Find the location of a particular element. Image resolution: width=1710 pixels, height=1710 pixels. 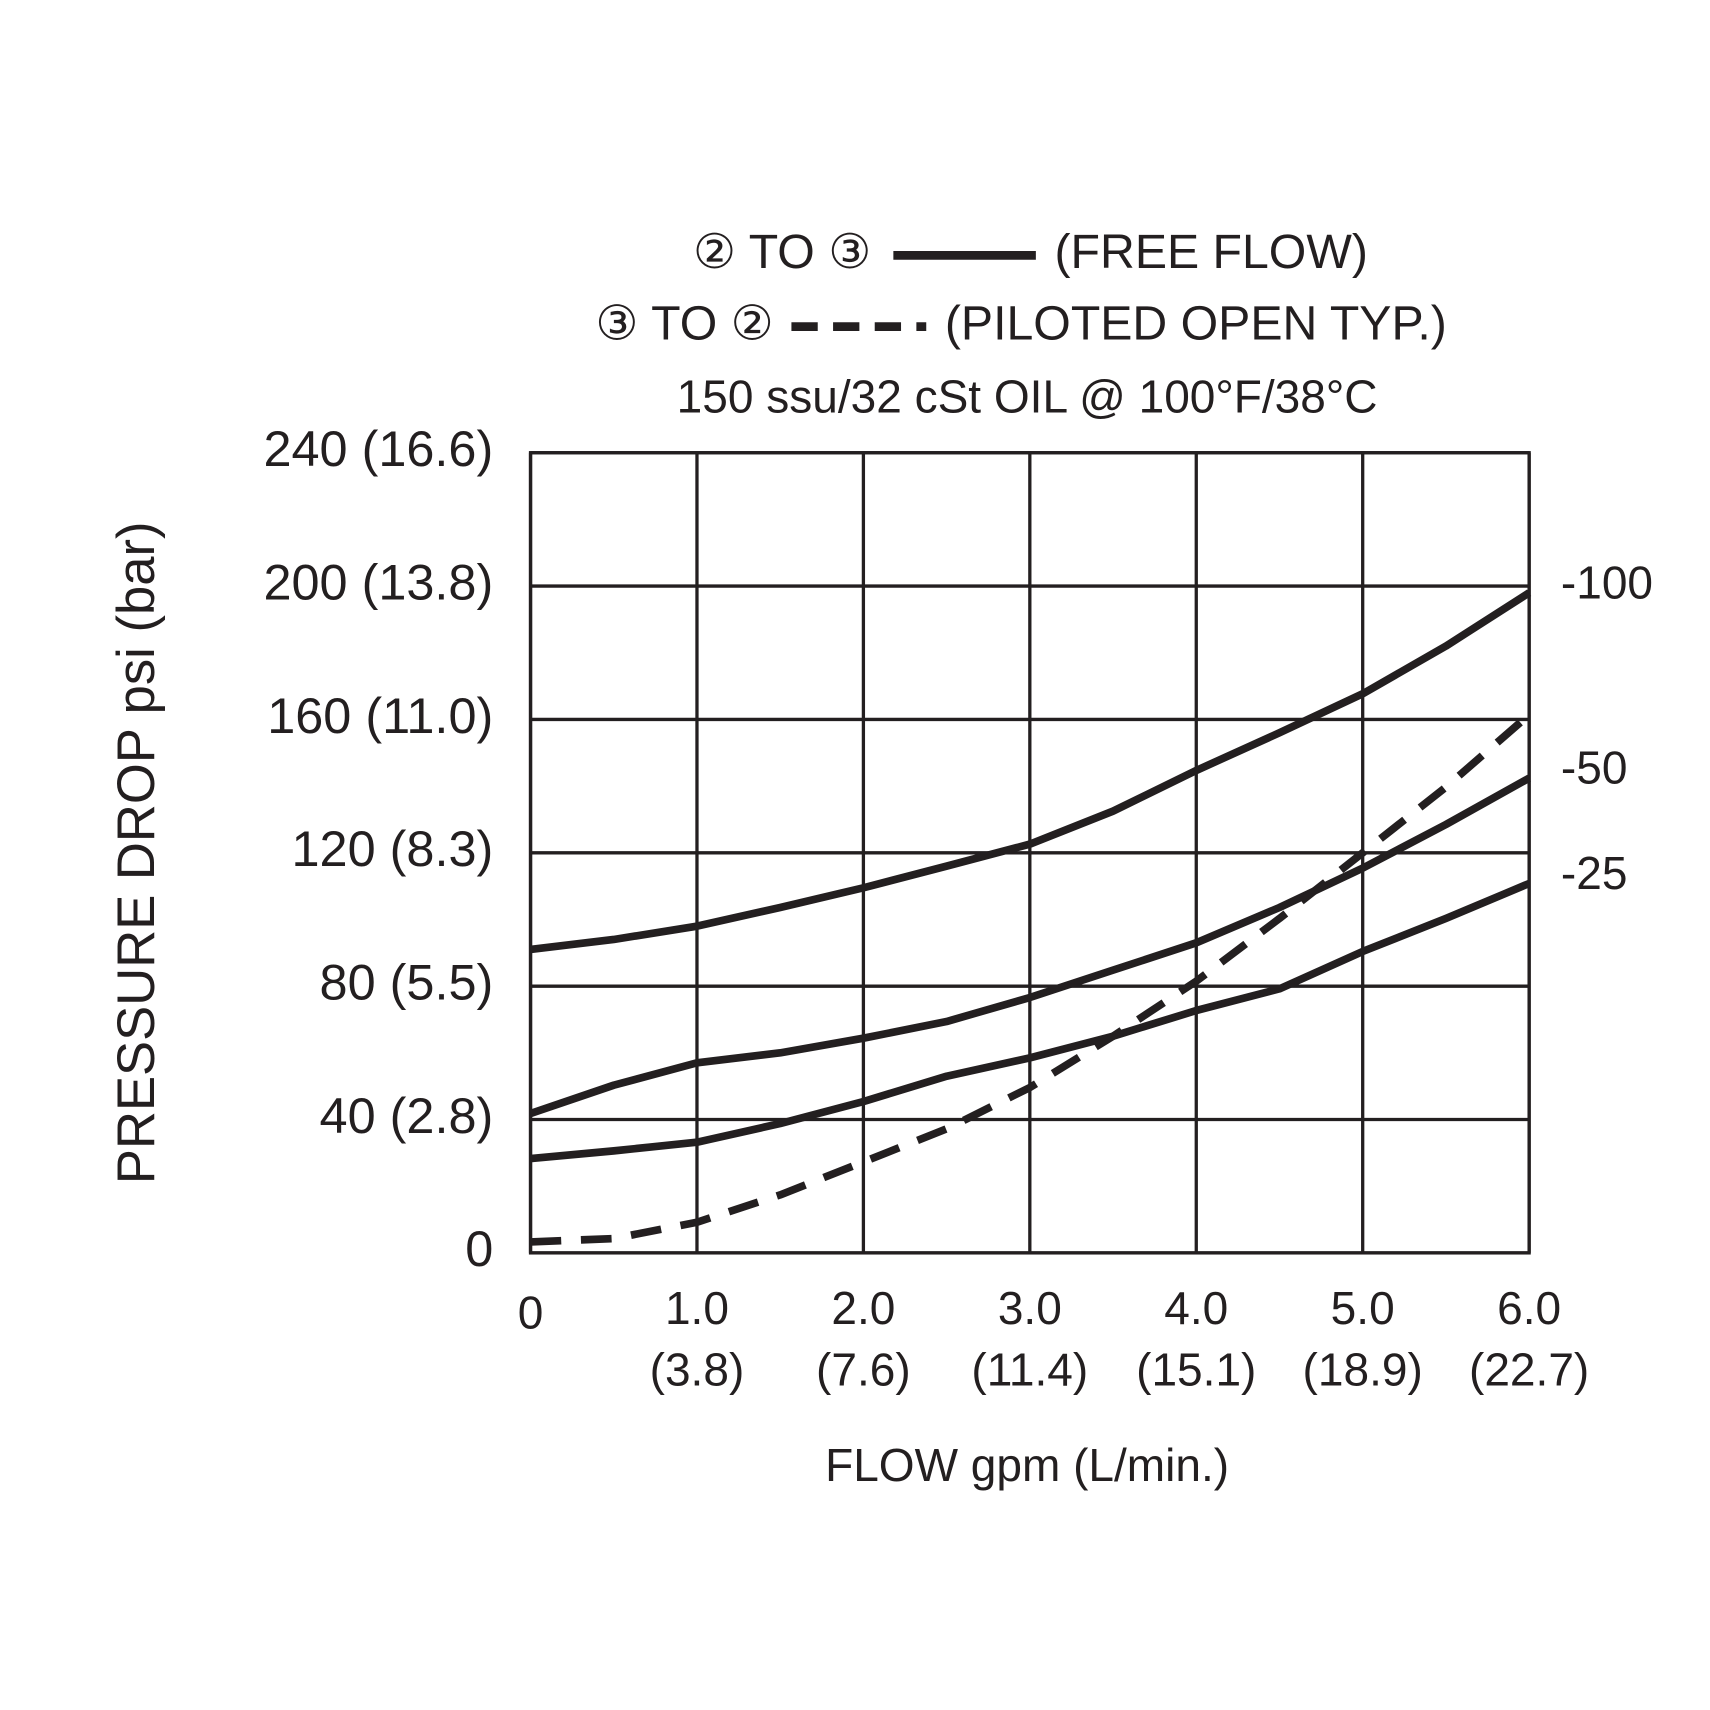

y-tick-label: 160 (11.0) is located at coordinates (380, 715).